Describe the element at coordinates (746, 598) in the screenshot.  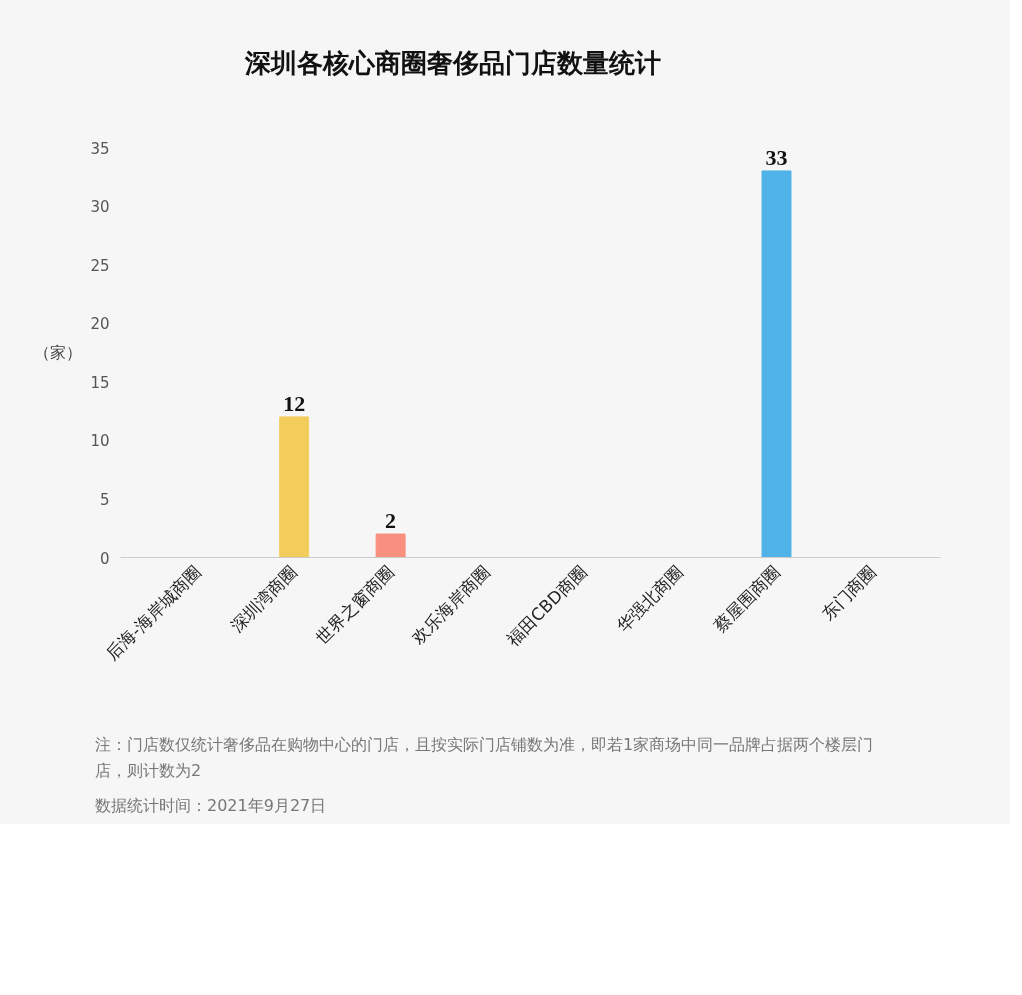
I see `x-tick-label: 蔡屋围商圈` at that location.